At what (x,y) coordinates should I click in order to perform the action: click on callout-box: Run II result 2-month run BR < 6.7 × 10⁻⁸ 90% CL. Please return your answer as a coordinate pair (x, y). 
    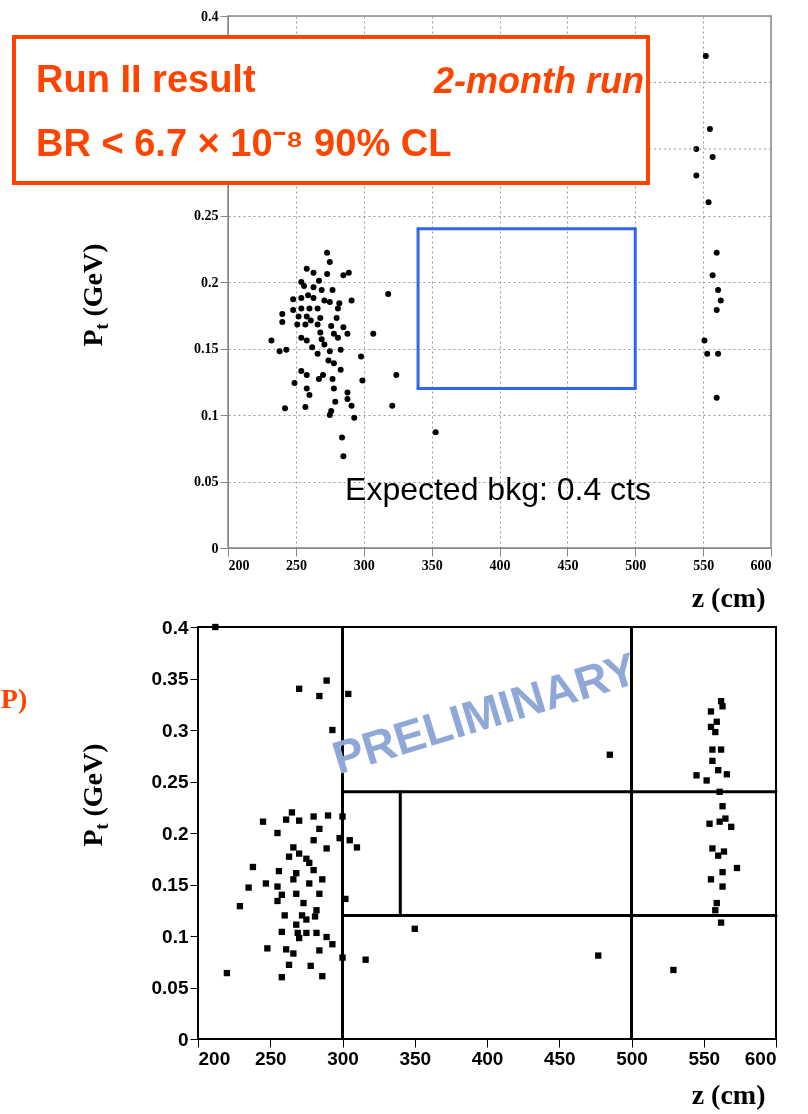
    Looking at the image, I should click on (331, 110).